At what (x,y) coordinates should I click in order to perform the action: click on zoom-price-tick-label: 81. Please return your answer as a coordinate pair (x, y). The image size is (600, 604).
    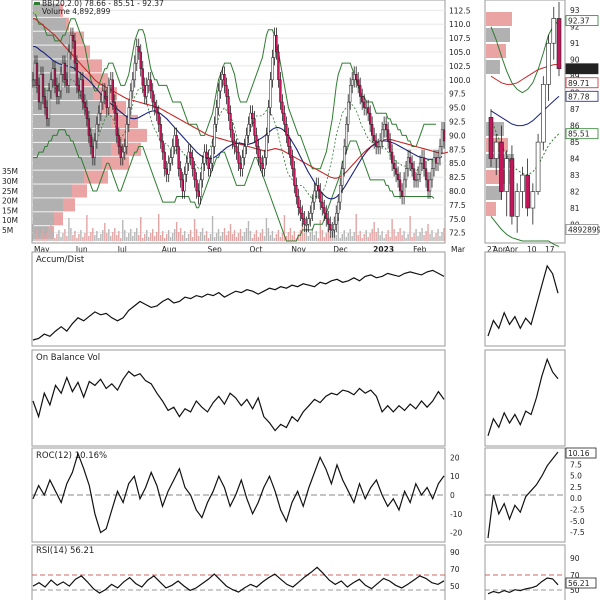
    Looking at the image, I should click on (575, 208).